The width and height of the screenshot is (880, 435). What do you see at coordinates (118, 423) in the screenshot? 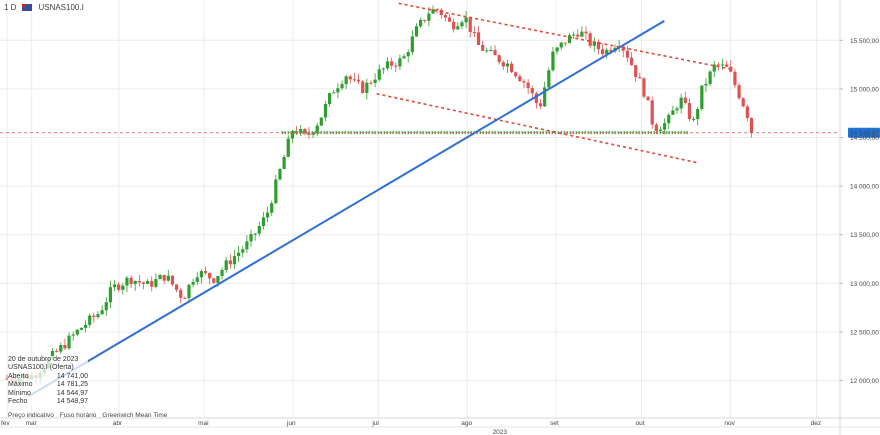
I see `x-tick-label: abr` at bounding box center [118, 423].